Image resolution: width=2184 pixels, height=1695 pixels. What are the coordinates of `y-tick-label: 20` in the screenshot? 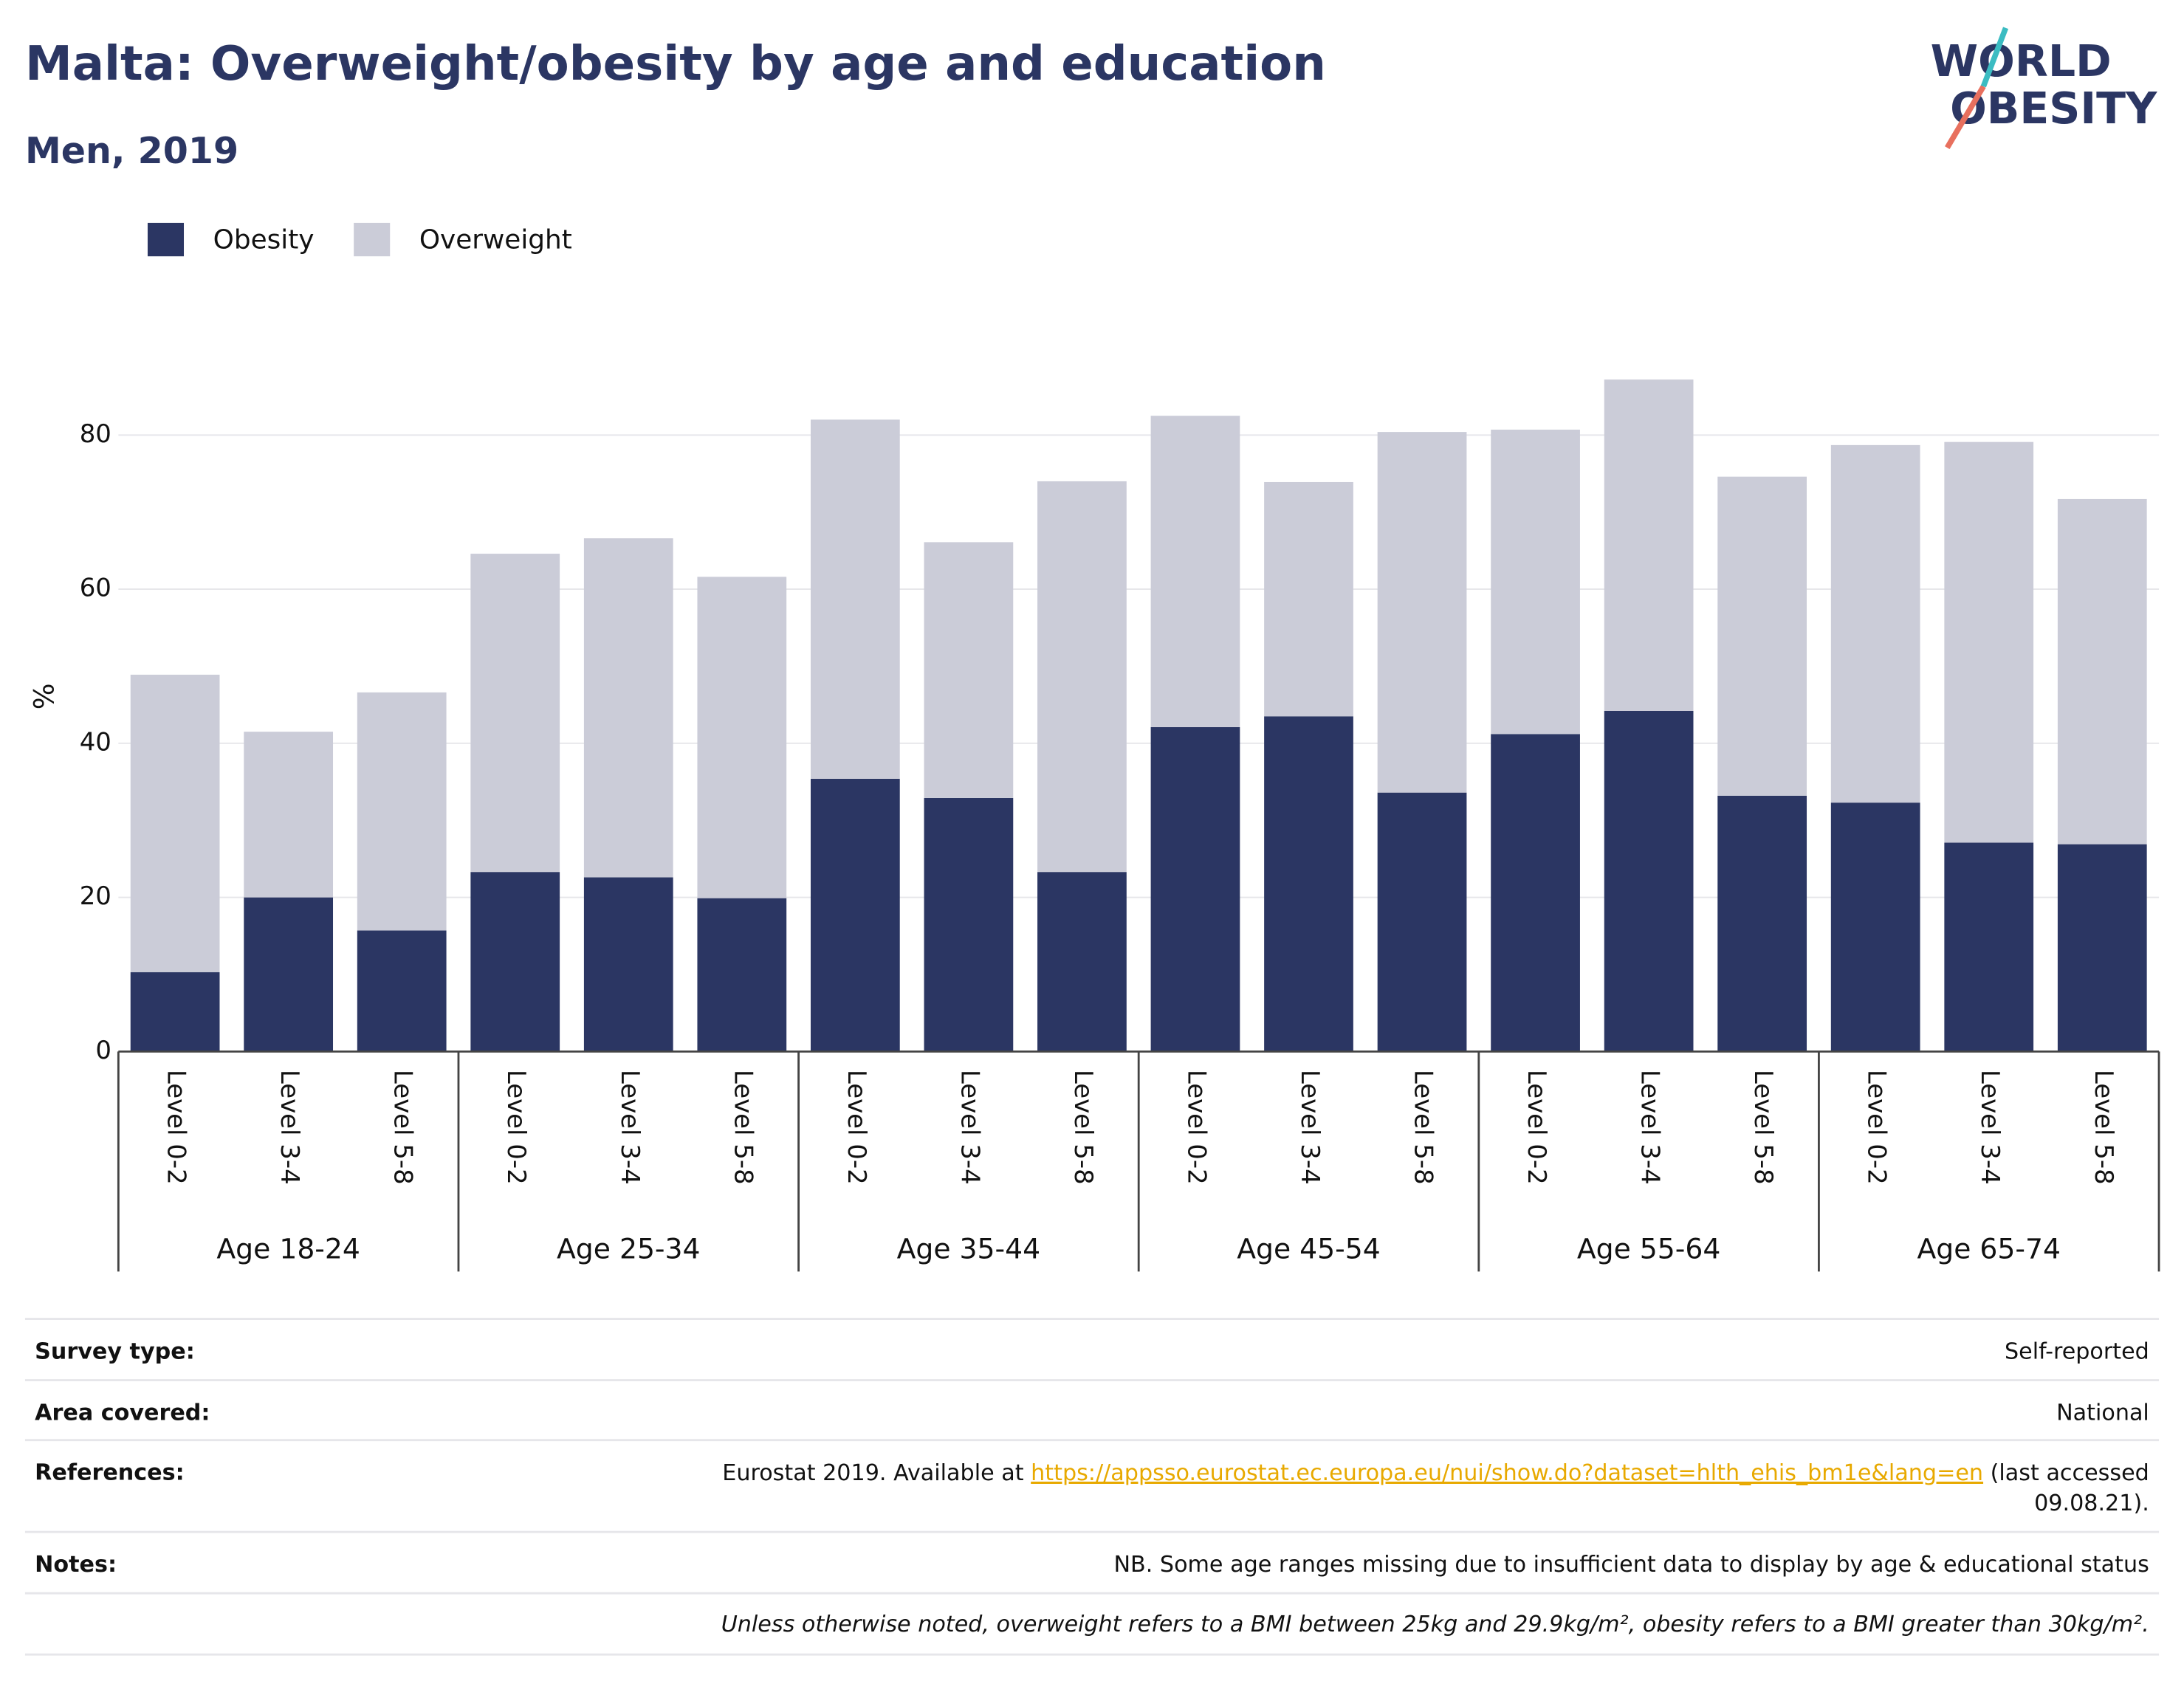 It's located at (96, 896).